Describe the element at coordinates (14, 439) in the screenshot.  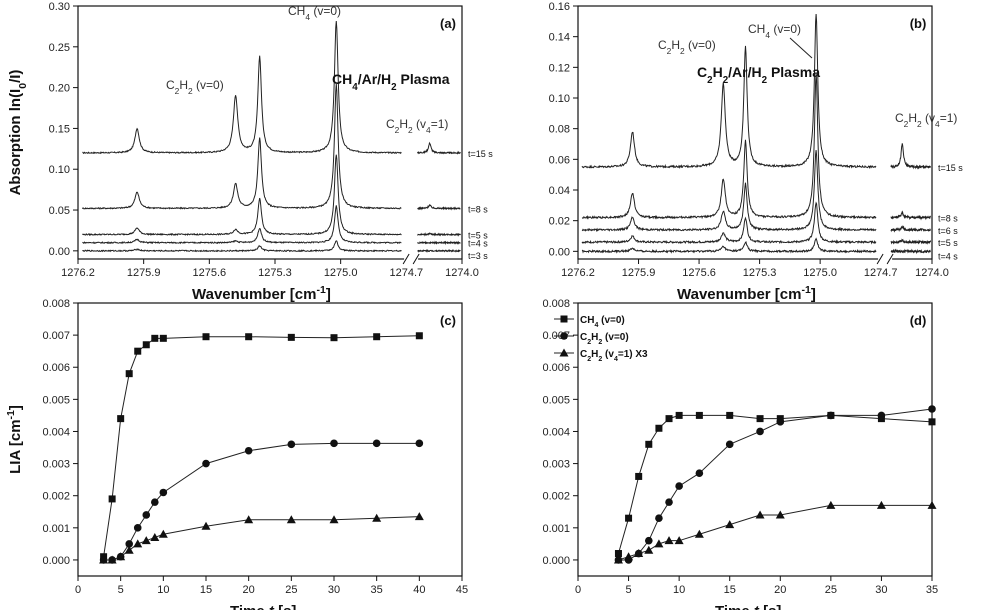
I see `y-axis-label: LIA [cm-1]` at that location.